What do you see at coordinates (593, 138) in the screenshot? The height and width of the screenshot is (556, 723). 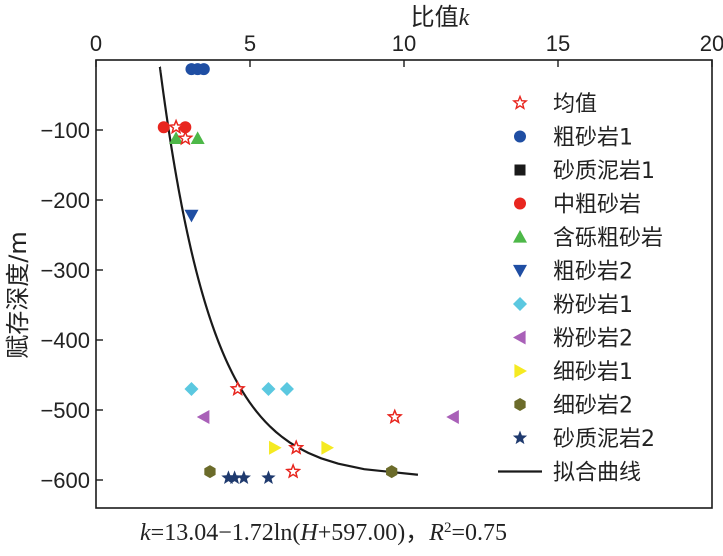 I see `legend-label: 粗砂岩1` at bounding box center [593, 138].